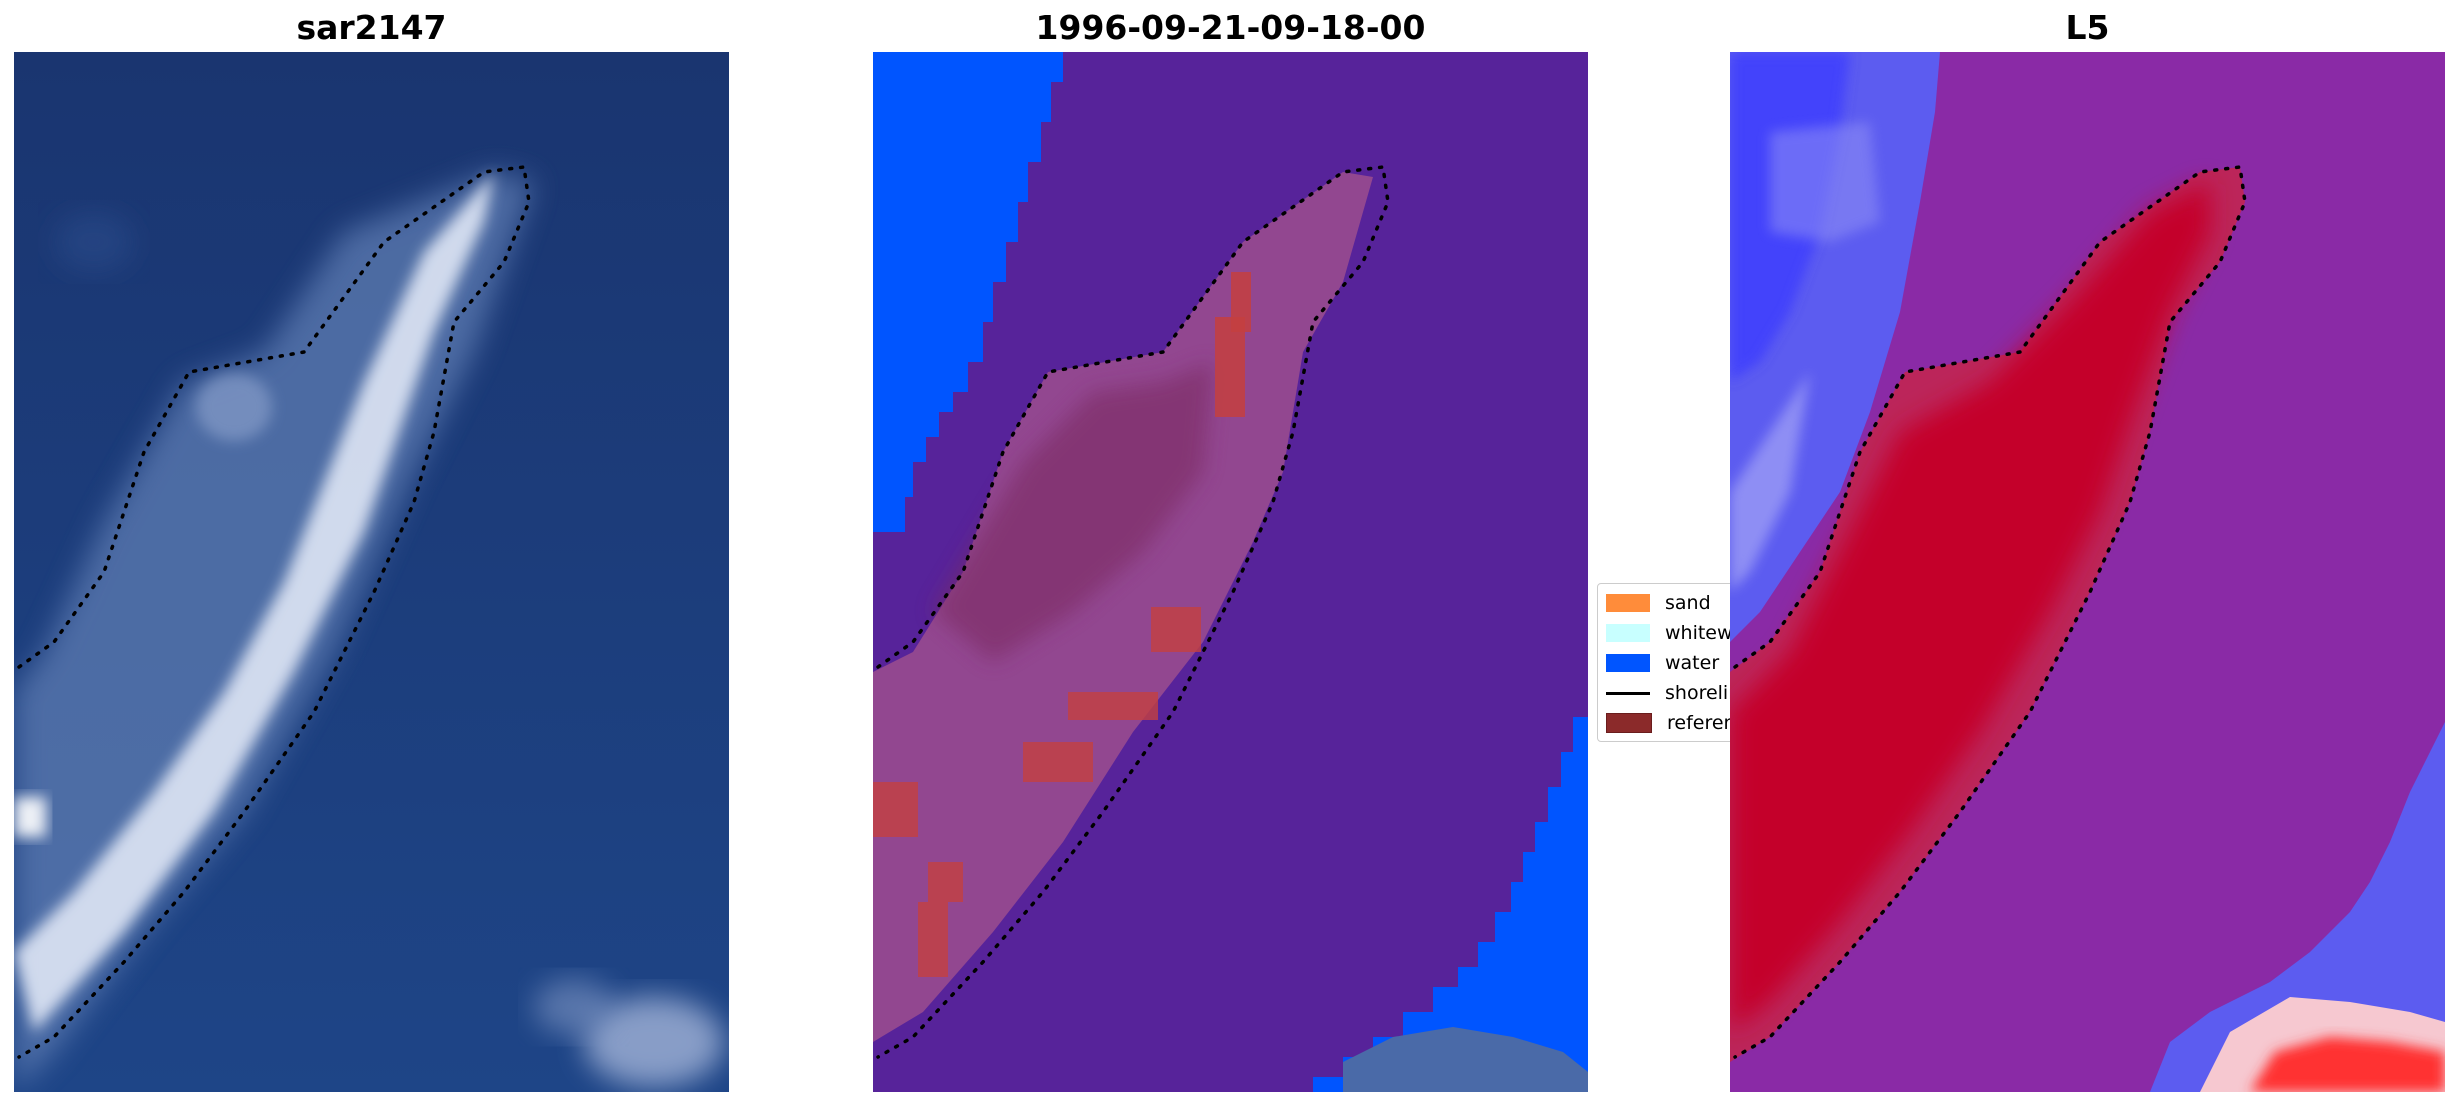 The image size is (2460, 1108). I want to click on panel-title-classification: 1996-09-21-09-18-00, so click(1230, 27).